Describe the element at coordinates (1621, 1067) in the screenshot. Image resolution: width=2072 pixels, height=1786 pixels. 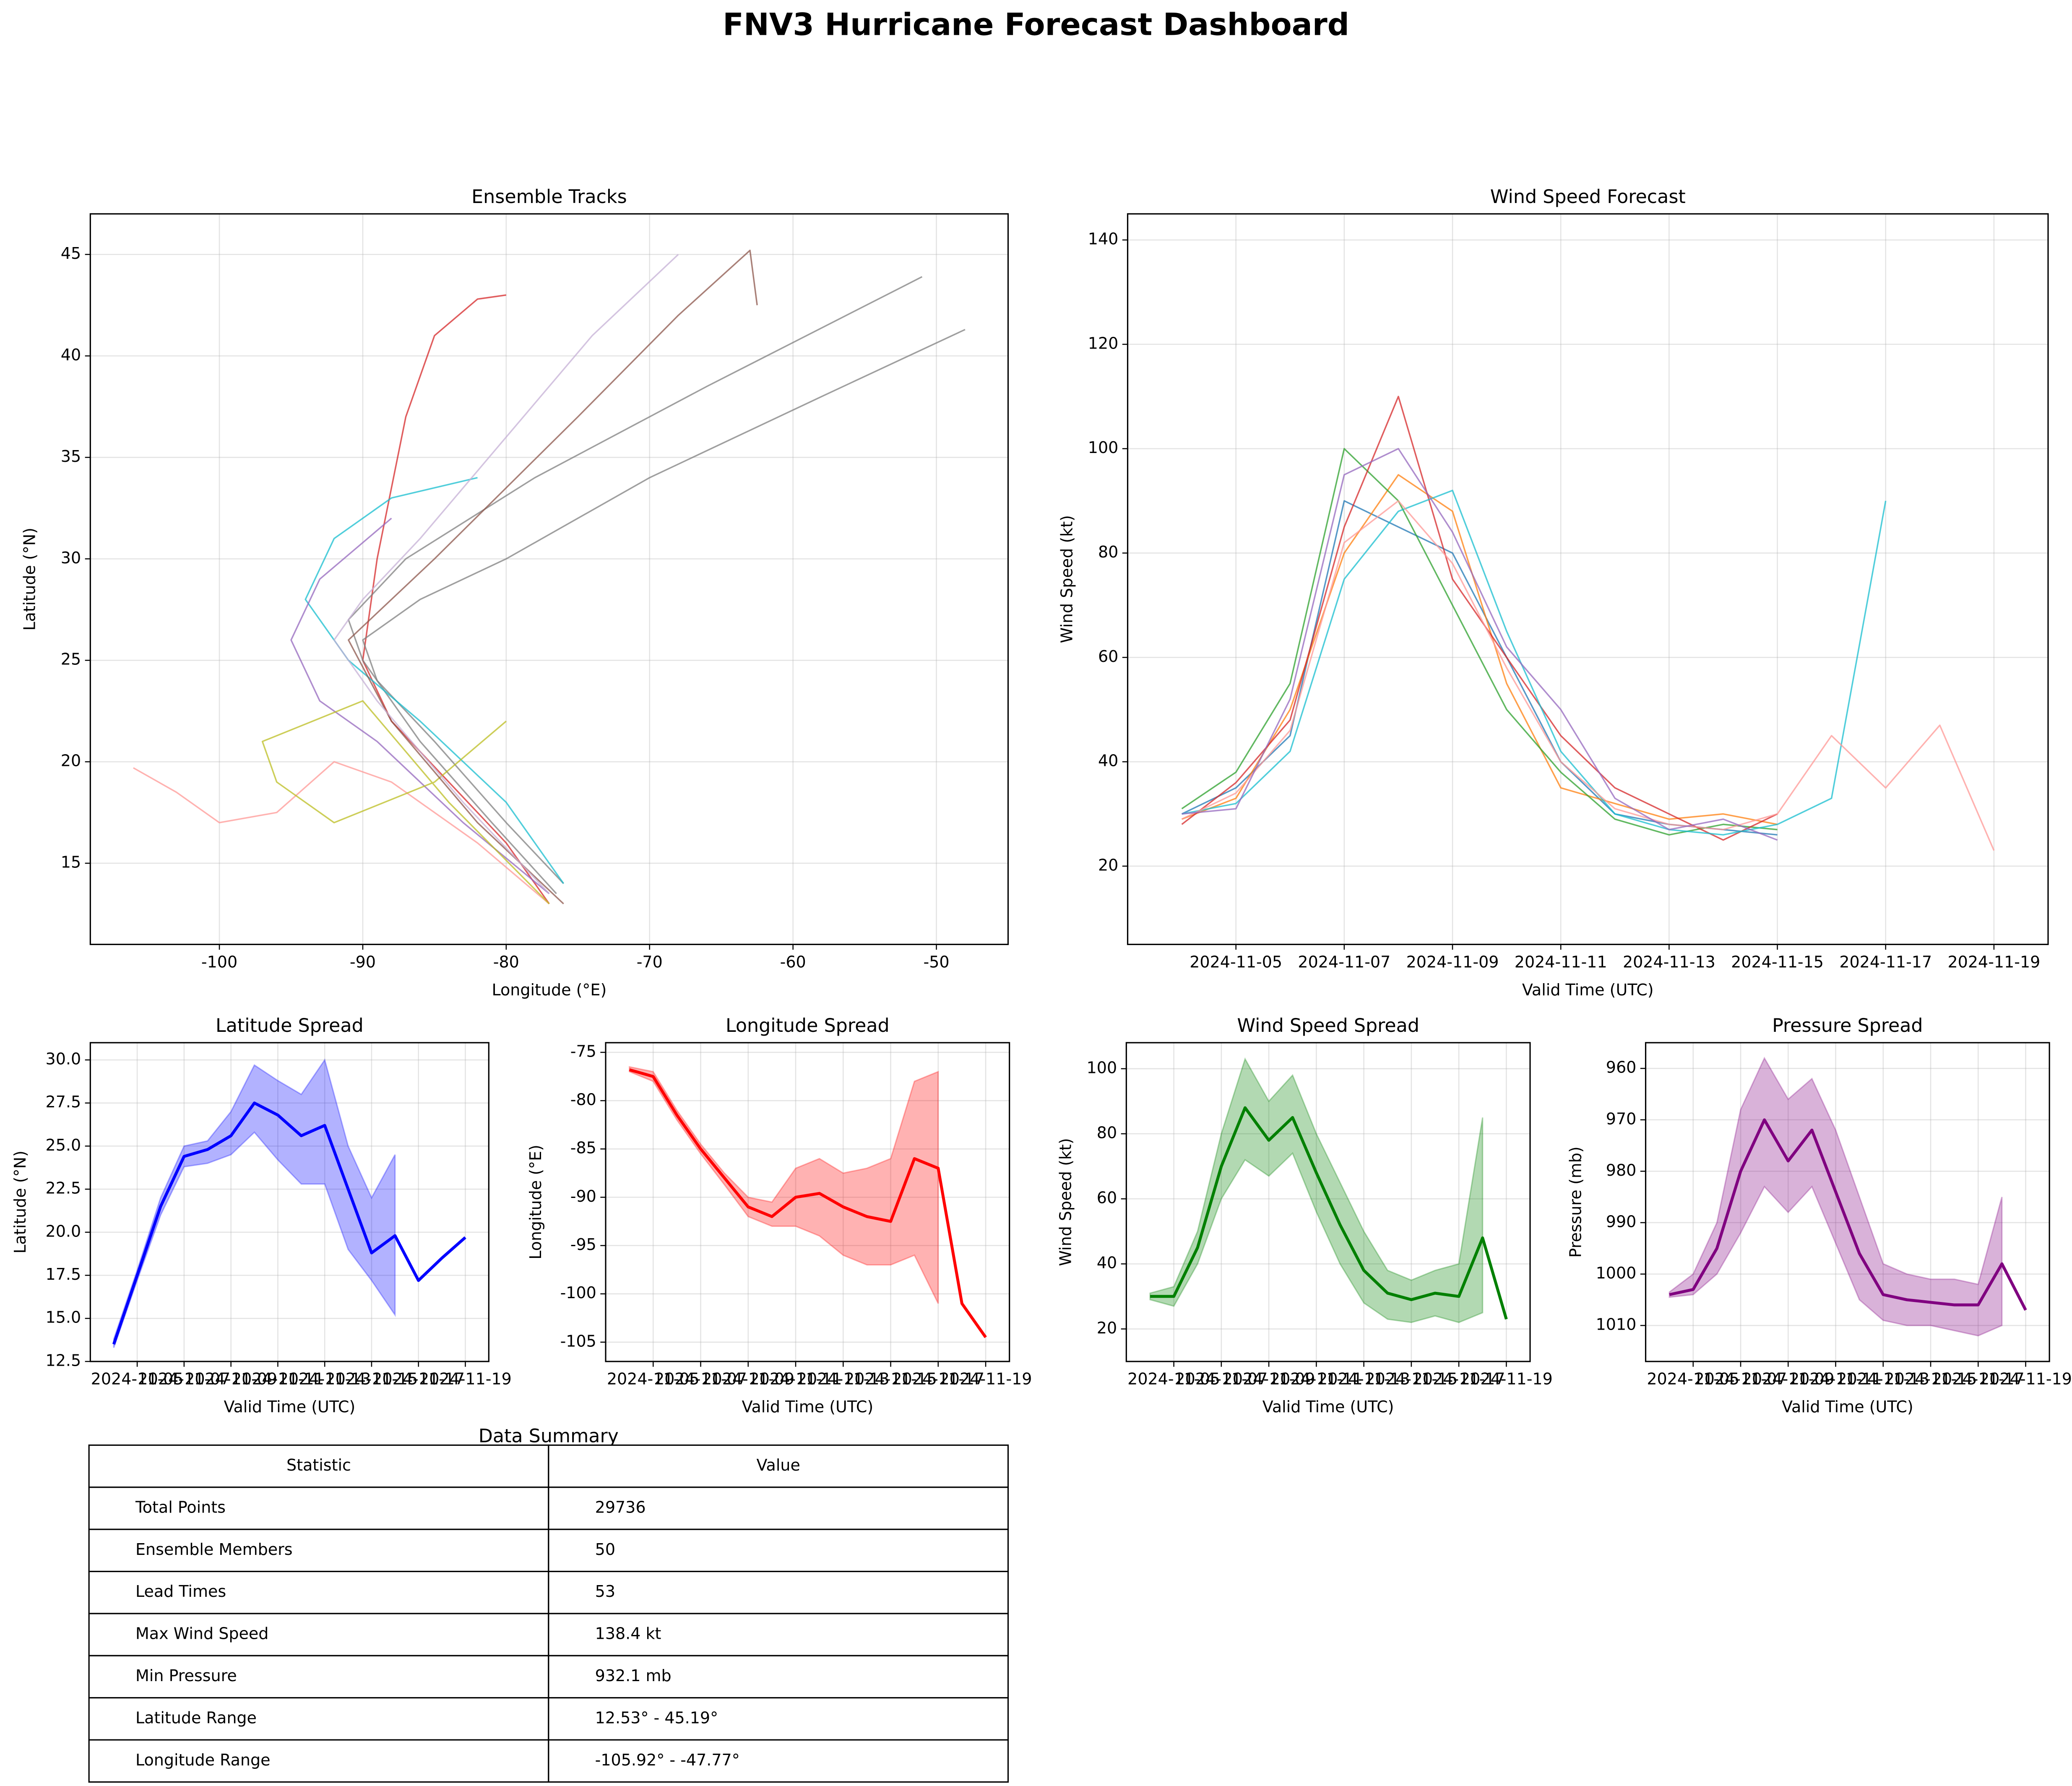
I see `y-tick-label: 960` at that location.